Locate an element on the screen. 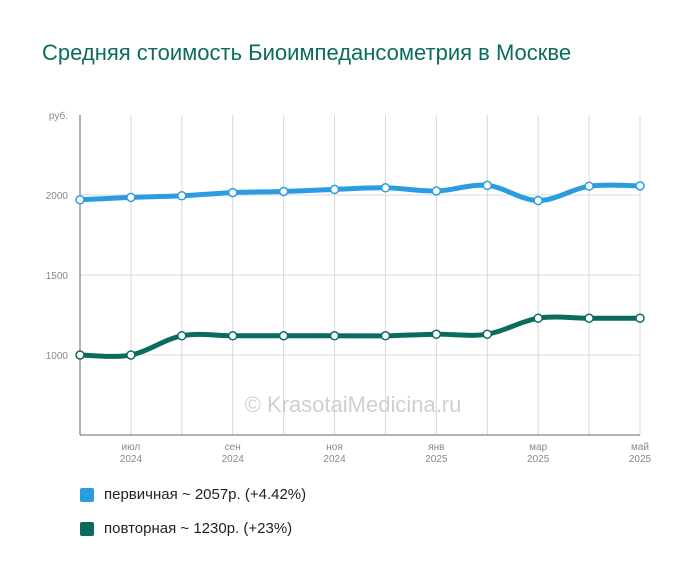 The image size is (700, 578). y-tick-label: 1500 is located at coordinates (57, 276).